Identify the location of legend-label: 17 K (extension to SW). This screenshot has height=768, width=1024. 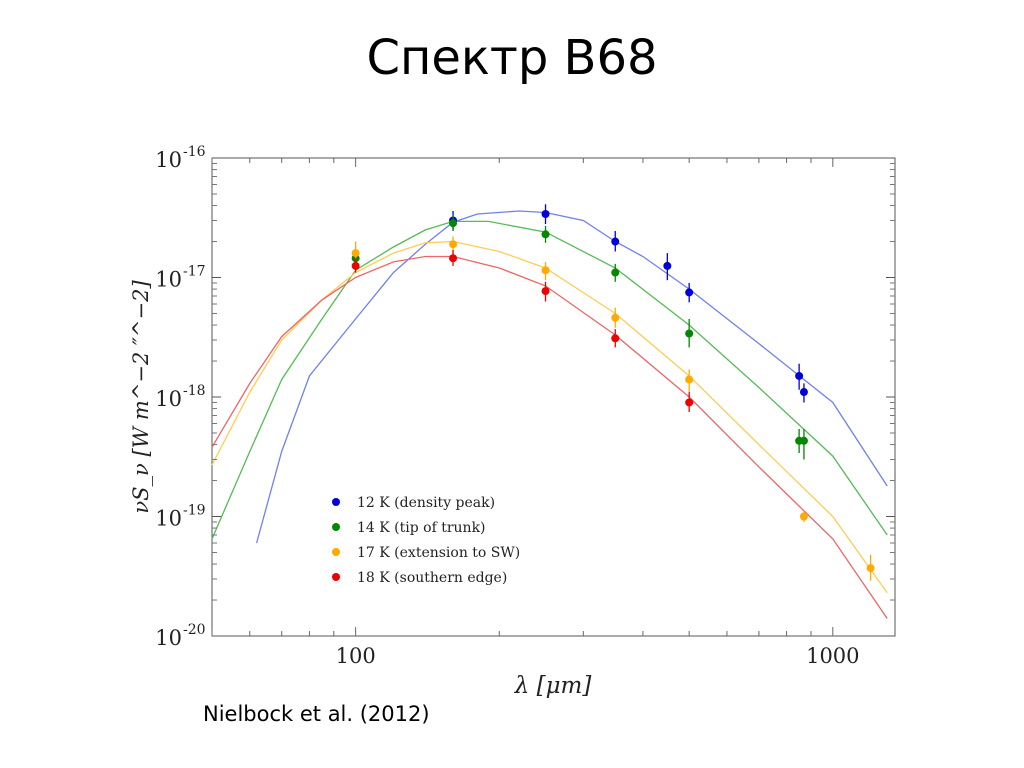
(438, 553).